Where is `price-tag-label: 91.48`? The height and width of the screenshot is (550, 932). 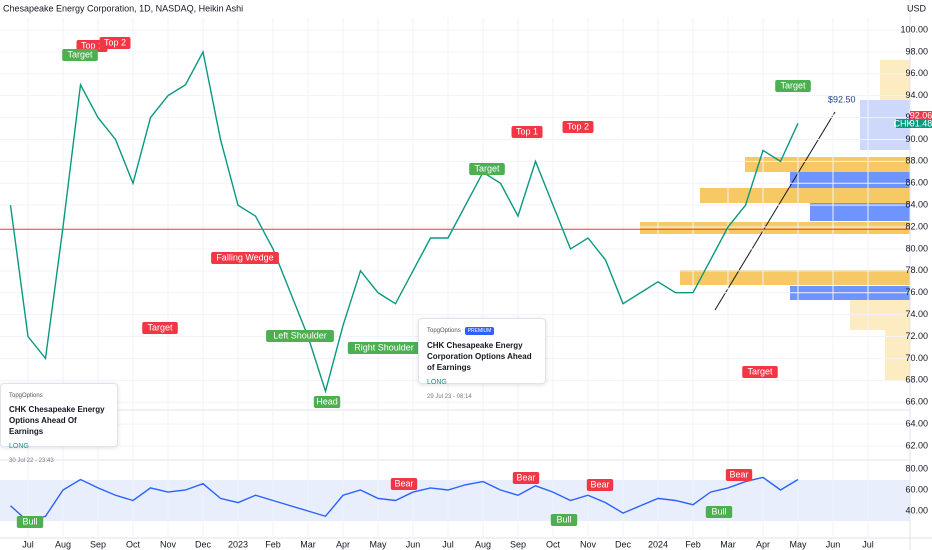 price-tag-label: 91.48 is located at coordinates (921, 123).